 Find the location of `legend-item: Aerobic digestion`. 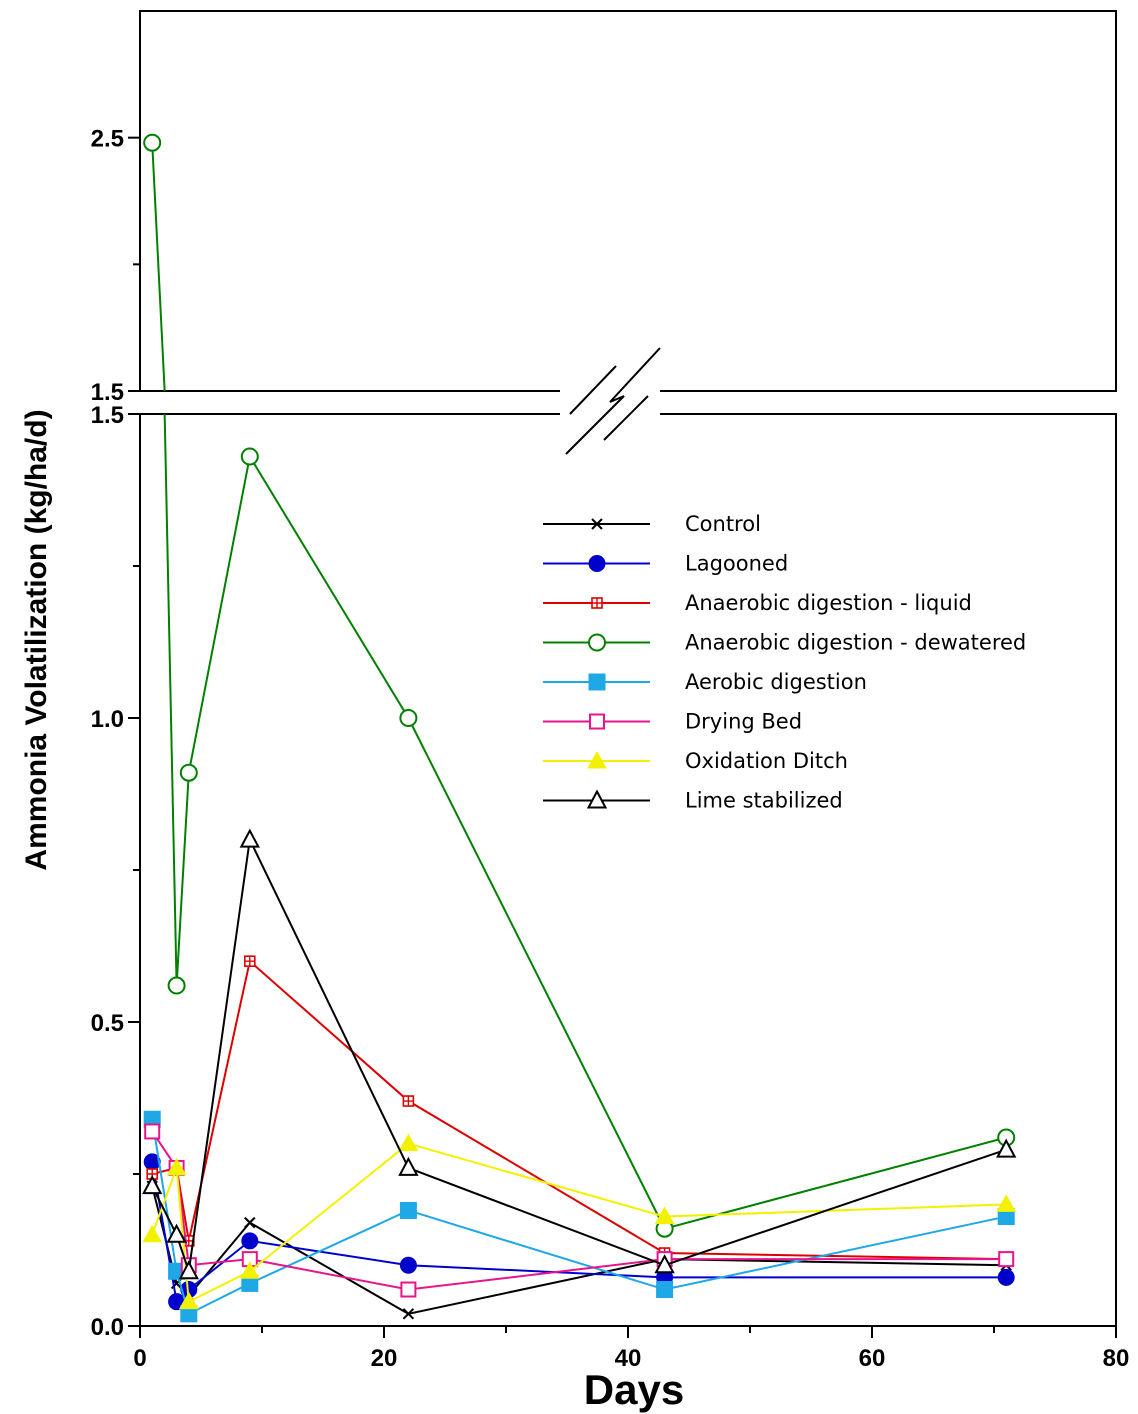

legend-item: Aerobic digestion is located at coordinates (705, 682).